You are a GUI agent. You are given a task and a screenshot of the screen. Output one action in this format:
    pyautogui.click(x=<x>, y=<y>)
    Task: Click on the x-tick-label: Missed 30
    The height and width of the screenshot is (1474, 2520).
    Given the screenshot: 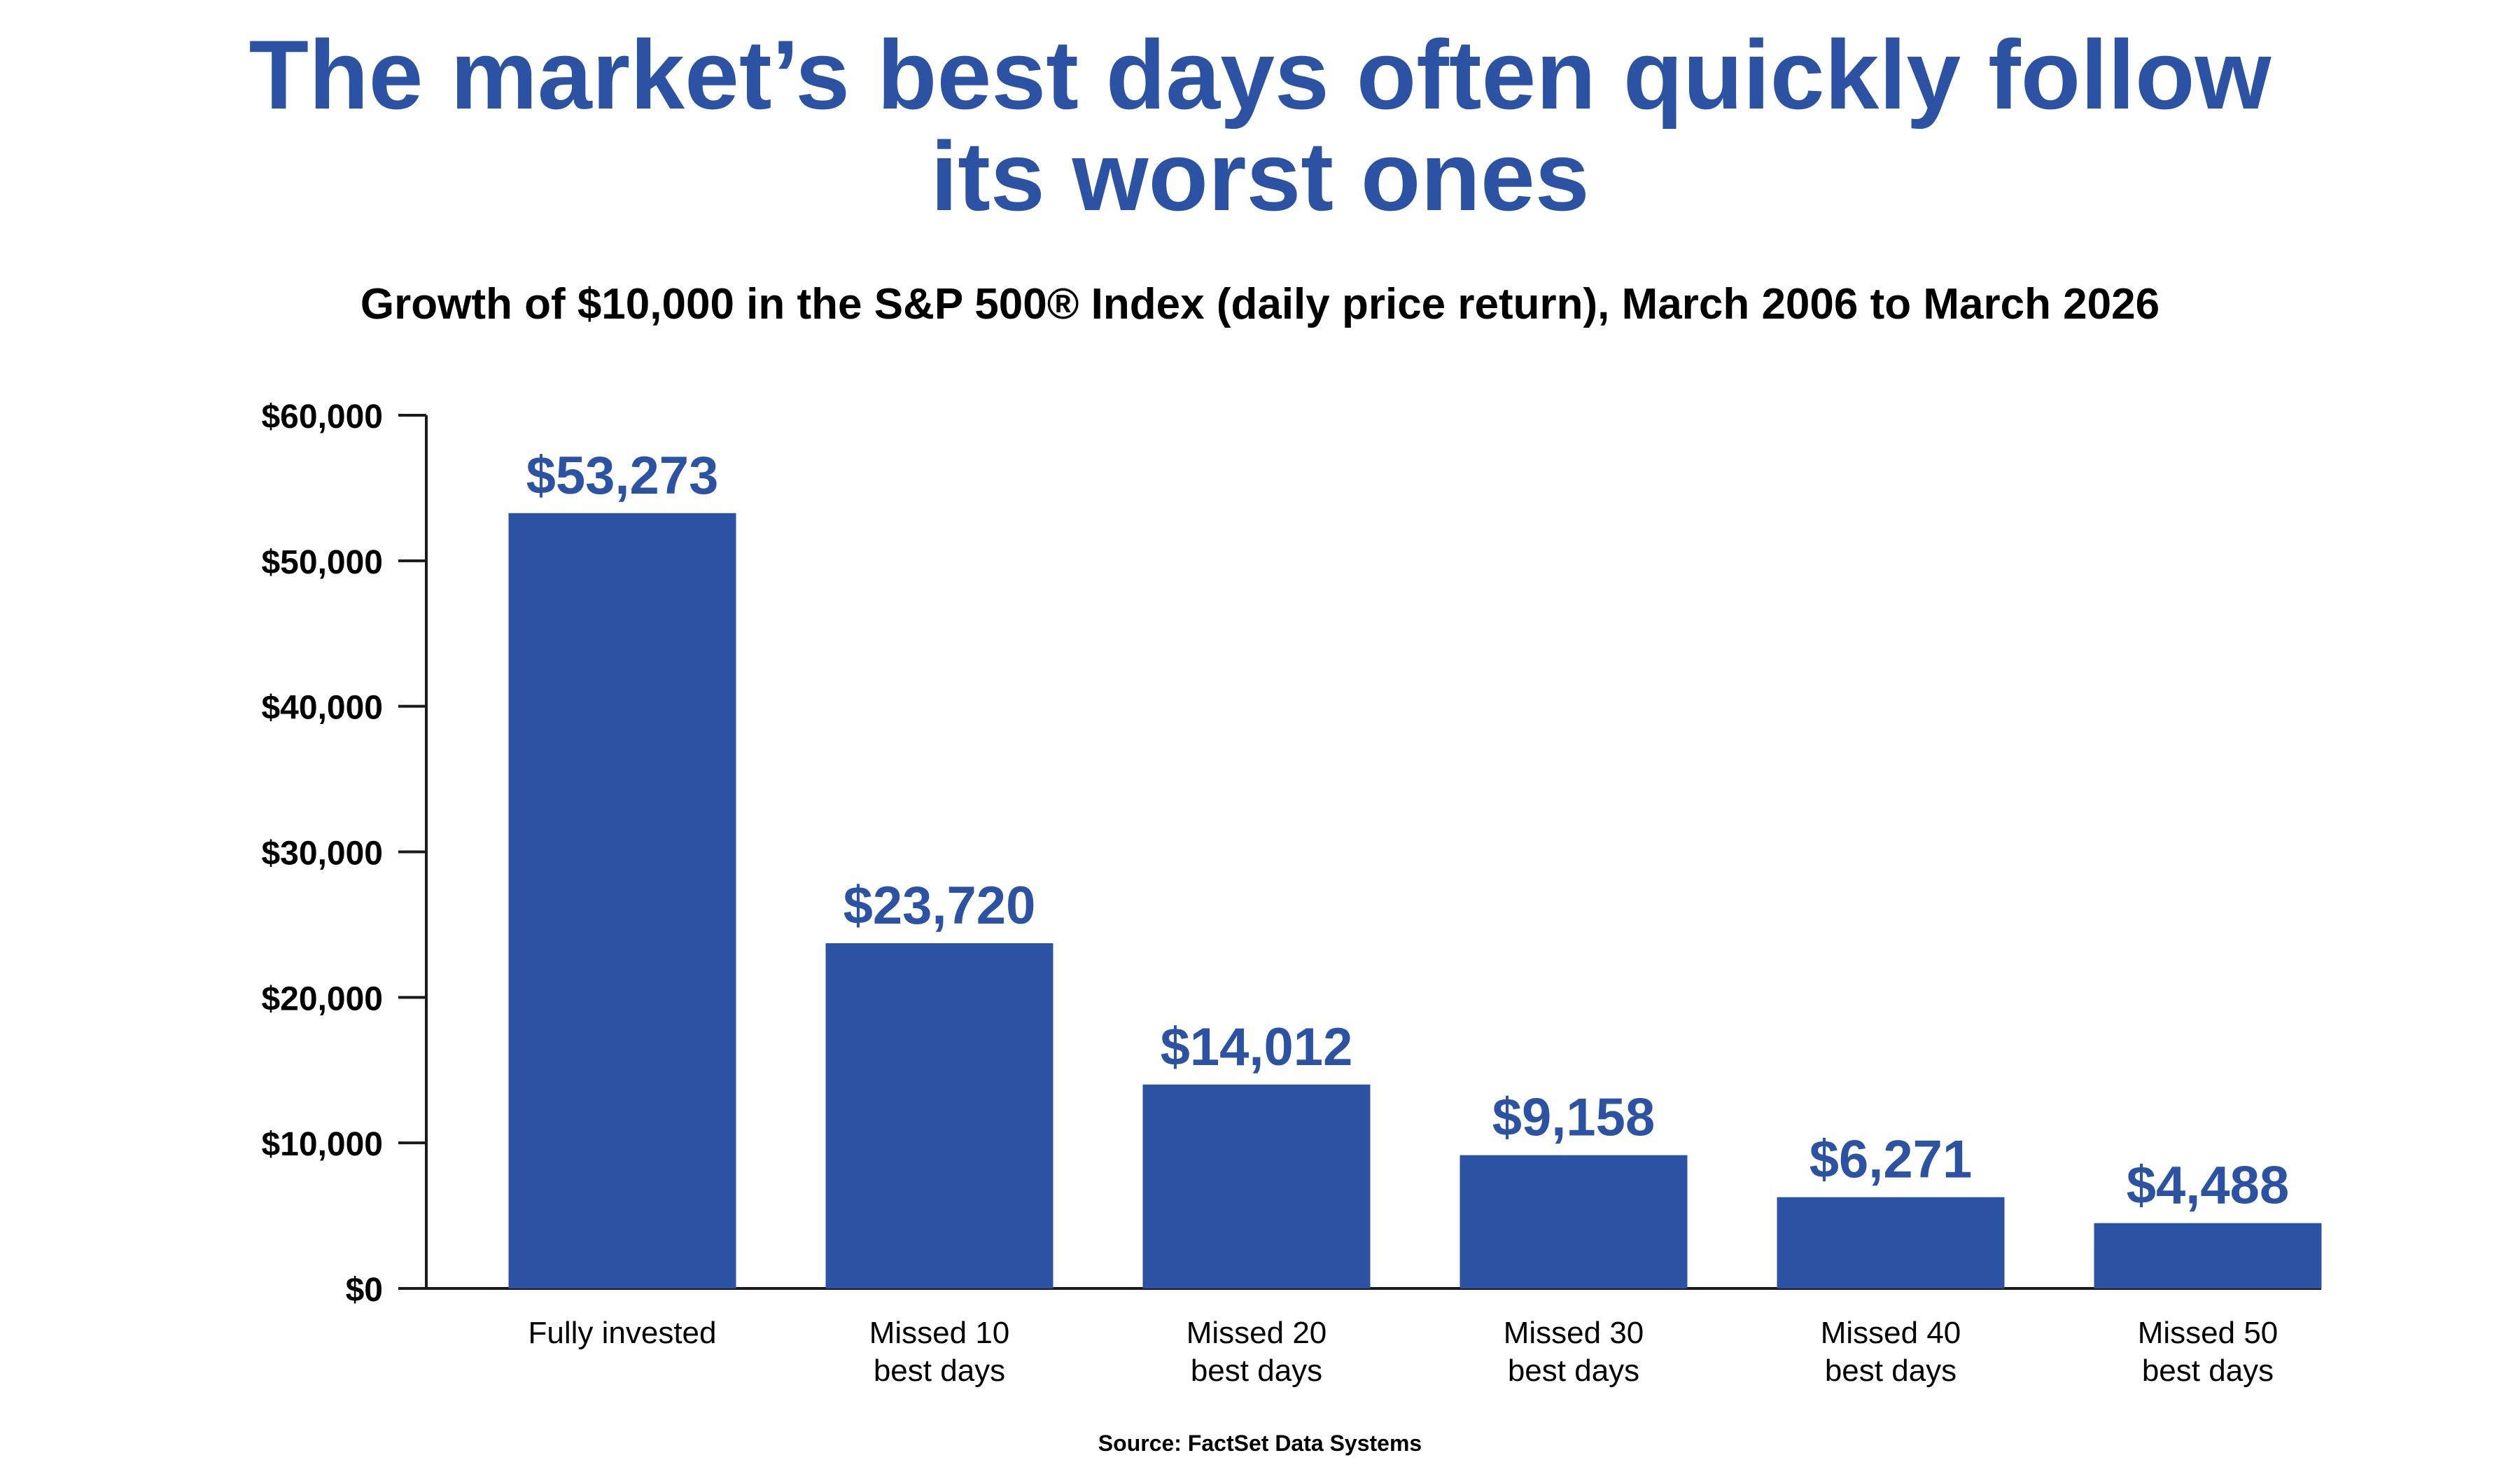 What is the action you would take?
    pyautogui.click(x=1574, y=1333)
    